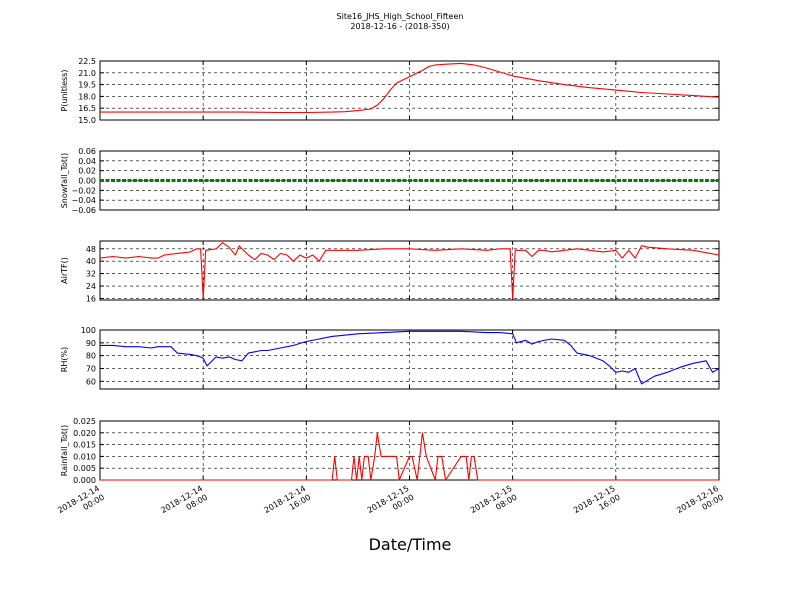  I want to click on y-tick-label: 0.06, so click(87, 151).